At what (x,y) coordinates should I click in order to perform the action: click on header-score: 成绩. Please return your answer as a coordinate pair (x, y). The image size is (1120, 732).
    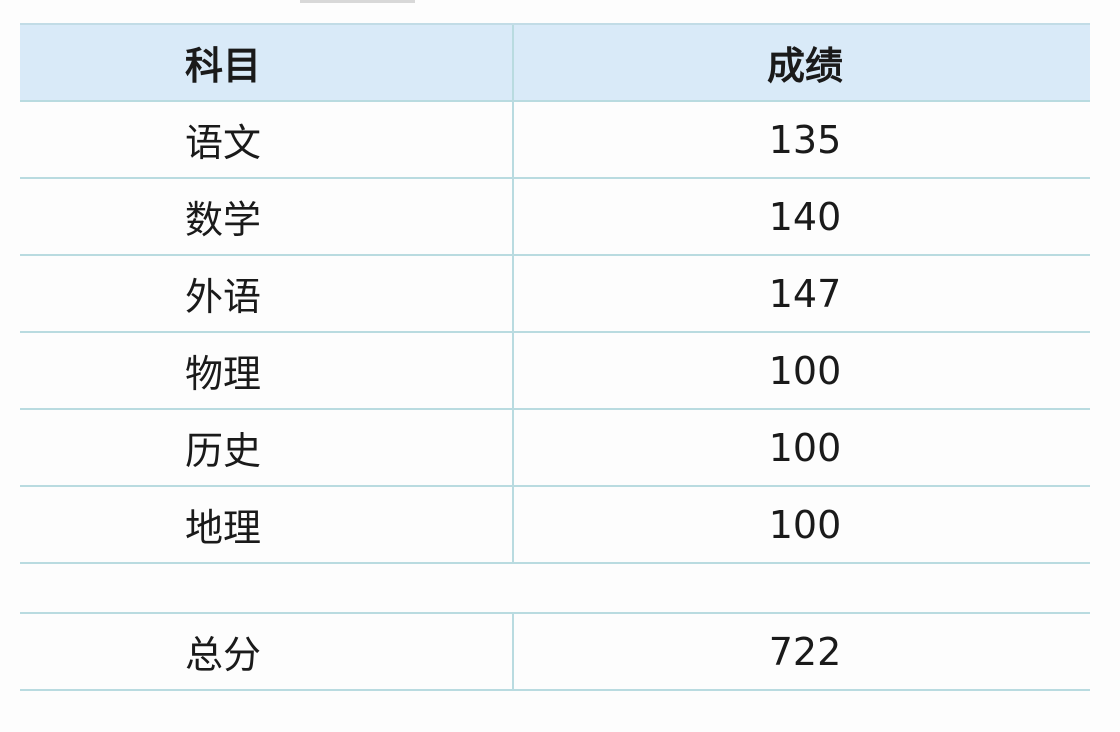
    Looking at the image, I should click on (804, 66).